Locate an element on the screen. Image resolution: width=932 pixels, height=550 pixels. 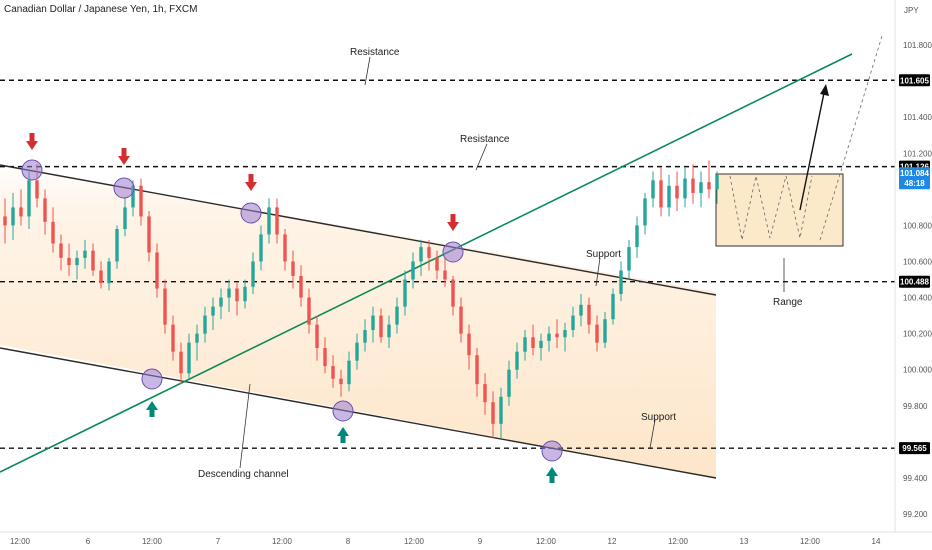
level-tag-text-2: 100.488 is located at coordinates (914, 282).